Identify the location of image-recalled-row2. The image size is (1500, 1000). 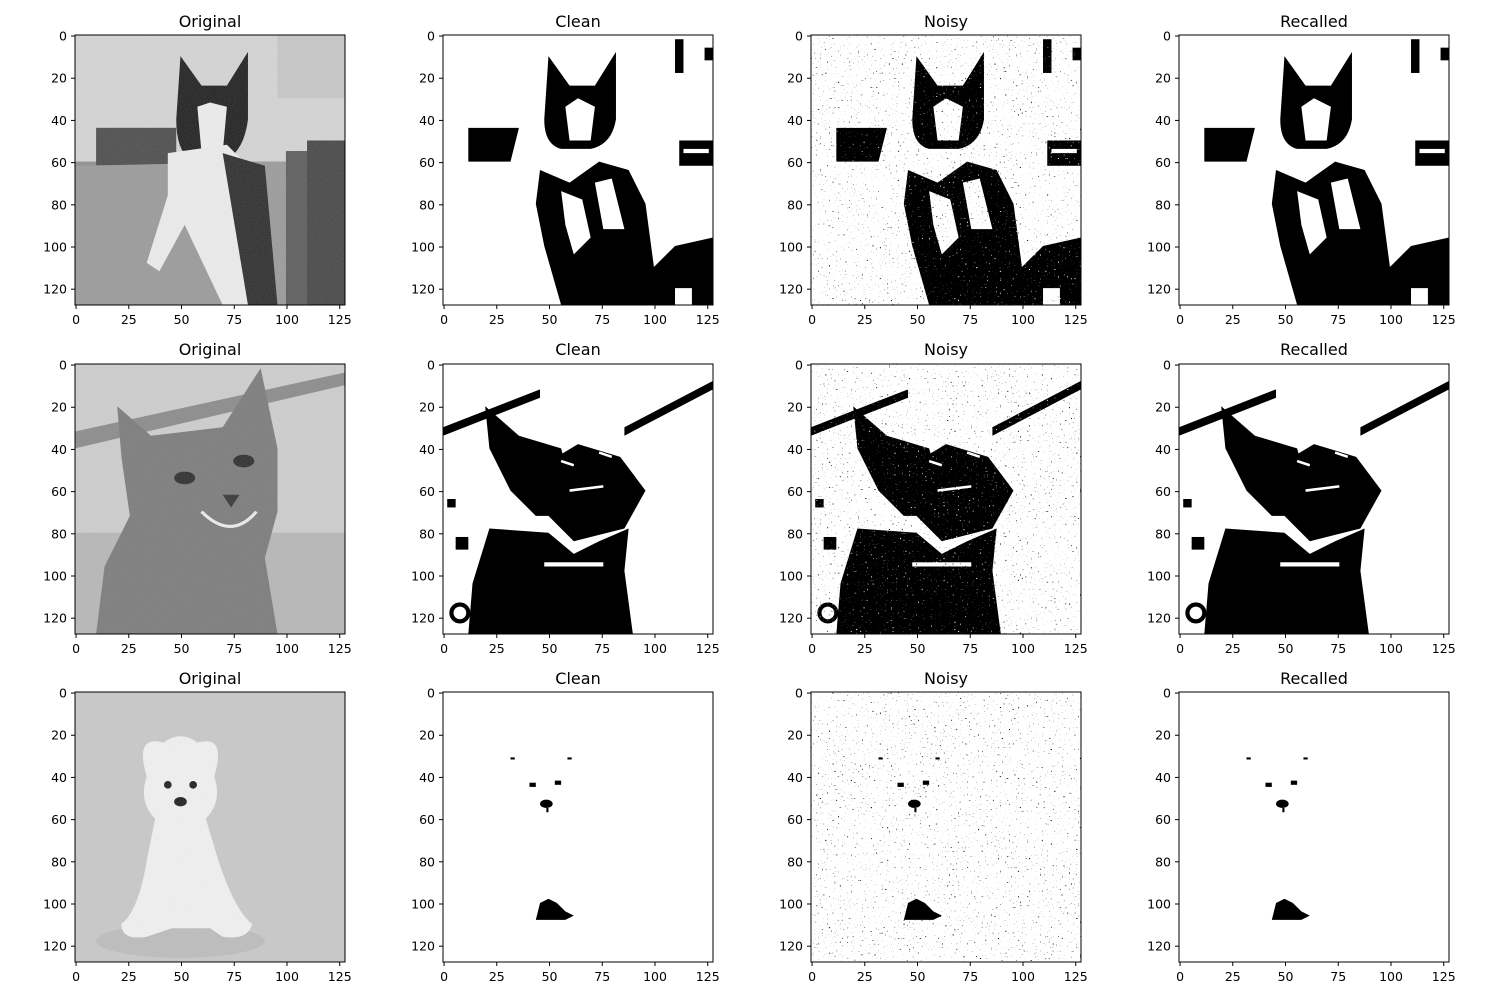
(1314, 499).